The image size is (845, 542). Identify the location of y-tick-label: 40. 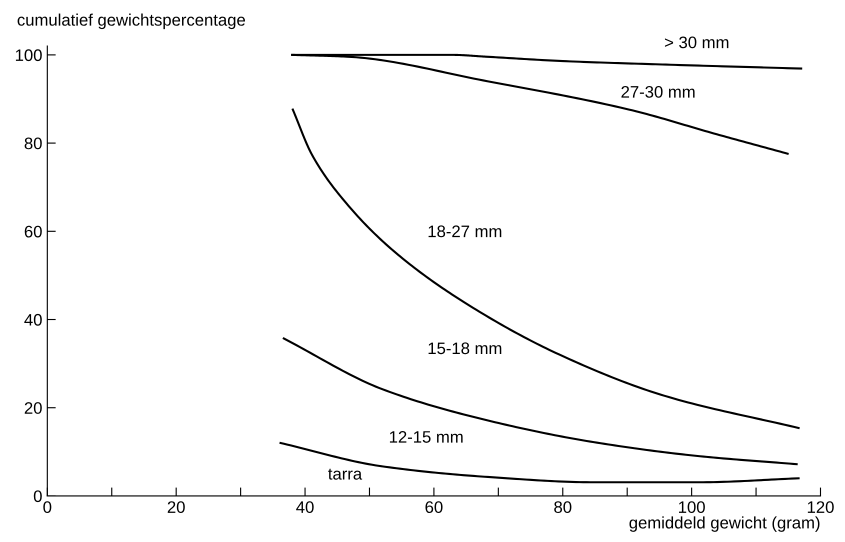
(33, 320).